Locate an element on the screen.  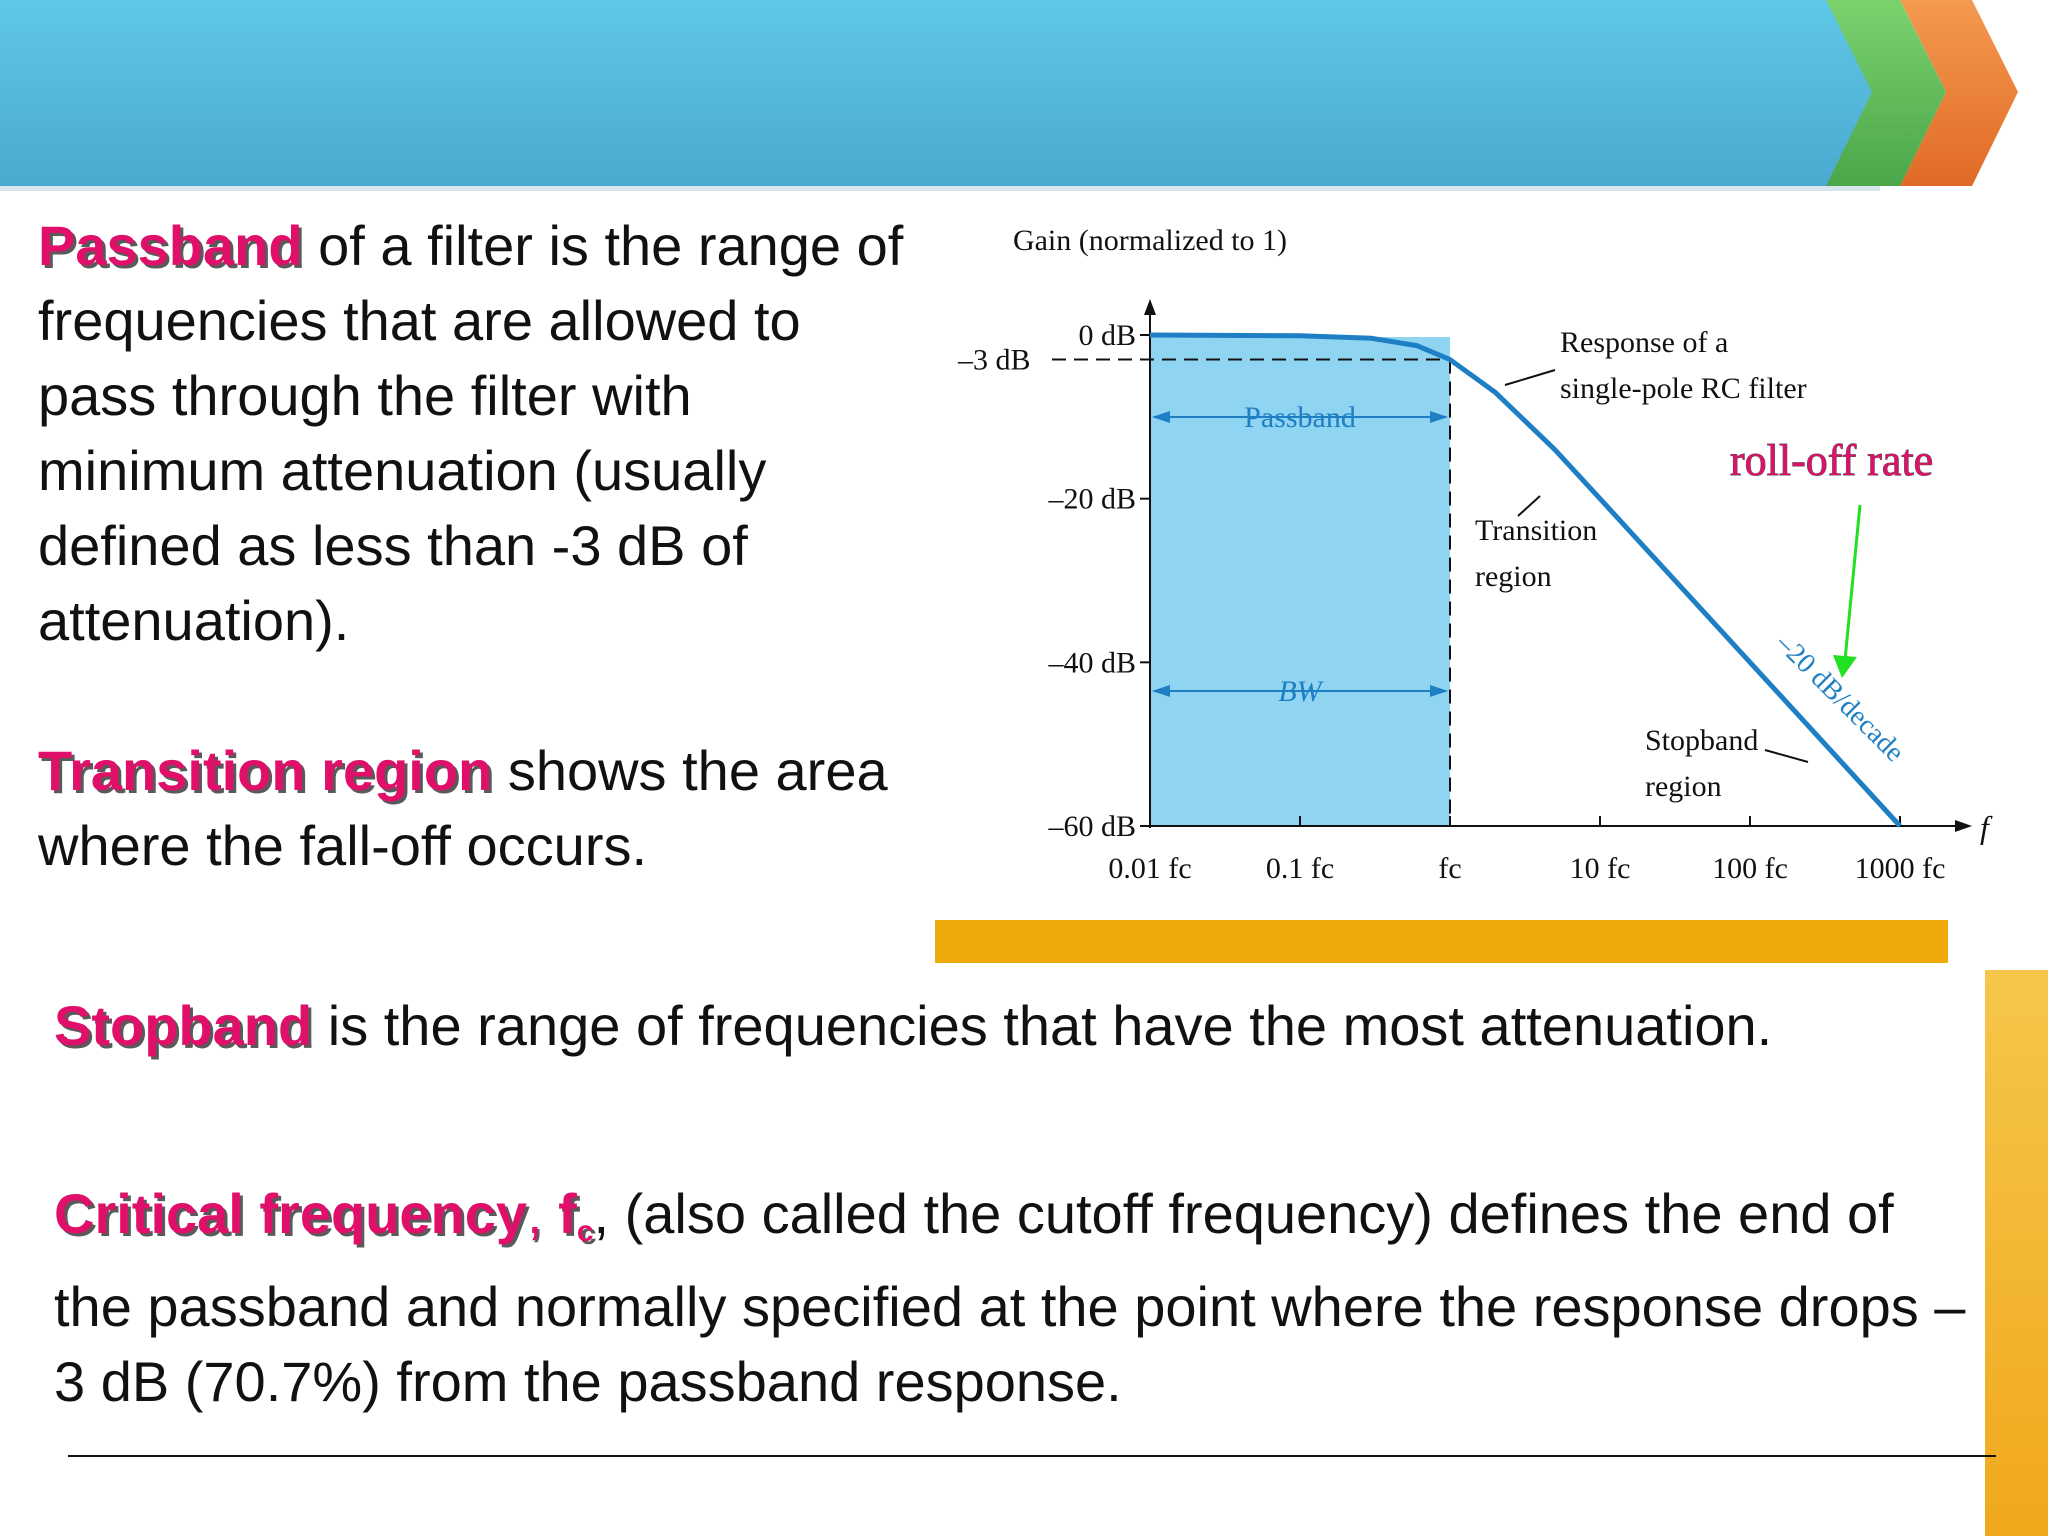
bottom-rule is located at coordinates (1032, 1456).